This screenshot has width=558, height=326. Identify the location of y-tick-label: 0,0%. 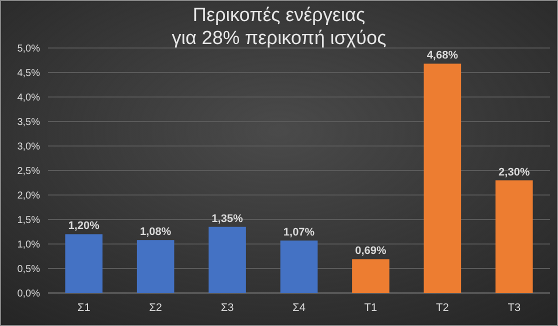
(28, 294).